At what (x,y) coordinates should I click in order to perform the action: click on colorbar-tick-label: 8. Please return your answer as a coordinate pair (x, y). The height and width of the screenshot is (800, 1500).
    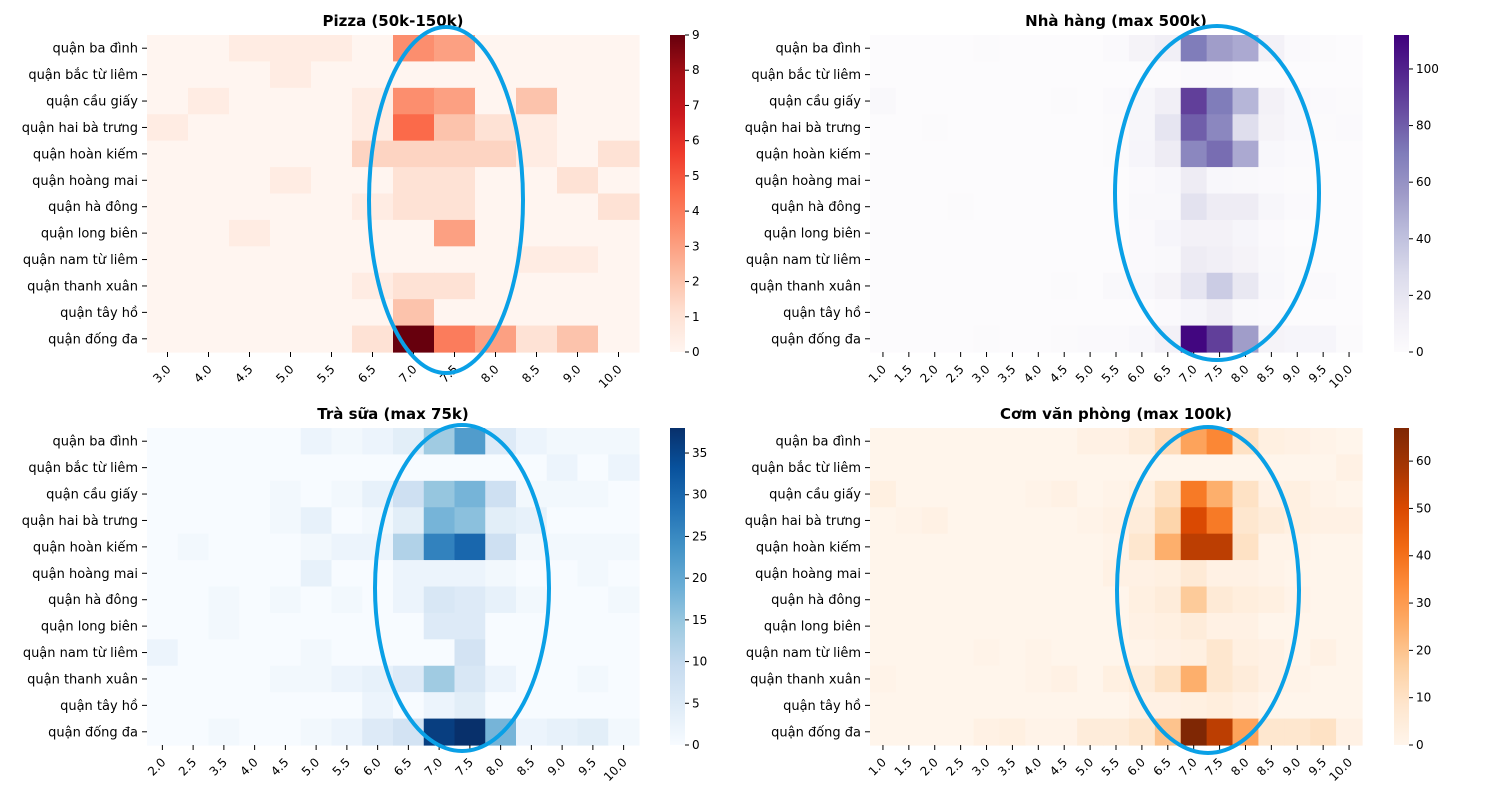
    Looking at the image, I should click on (696, 70).